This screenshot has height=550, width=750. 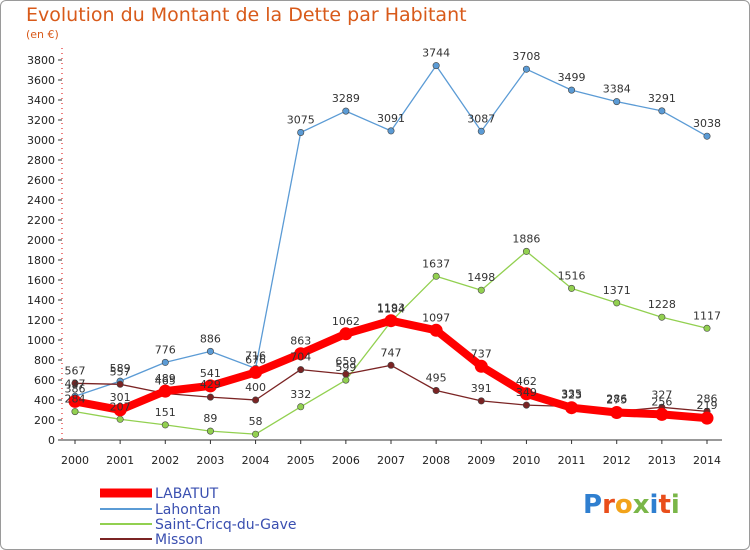 I want to click on y-tick-label: 0, so click(x=51, y=440).